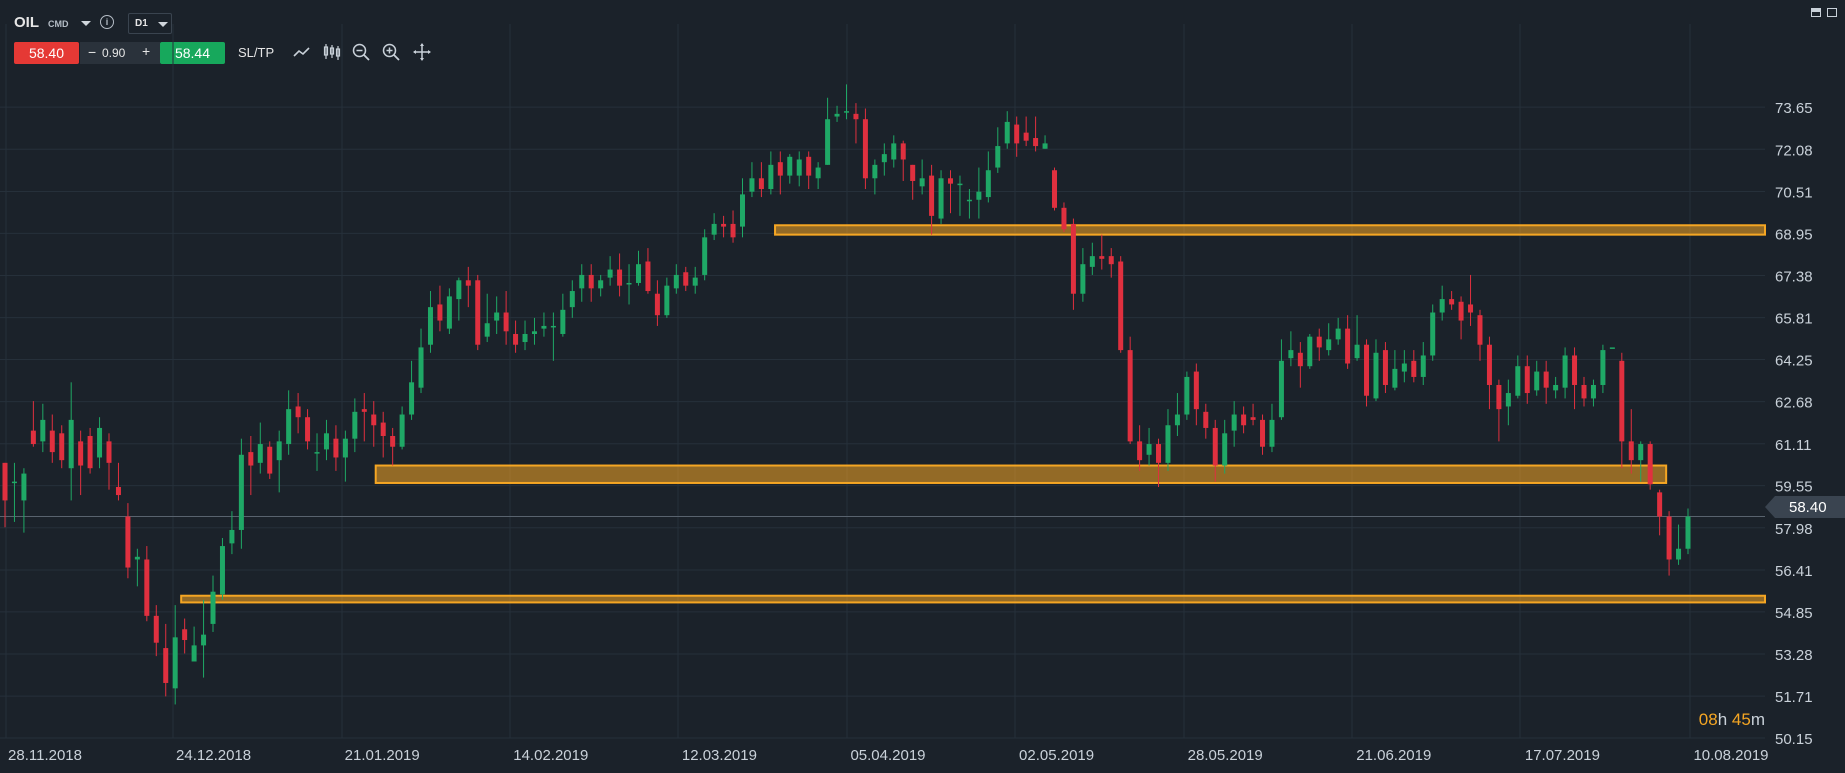 This screenshot has height=773, width=1845. What do you see at coordinates (256, 52) in the screenshot?
I see `sltp-button: SL/TP` at bounding box center [256, 52].